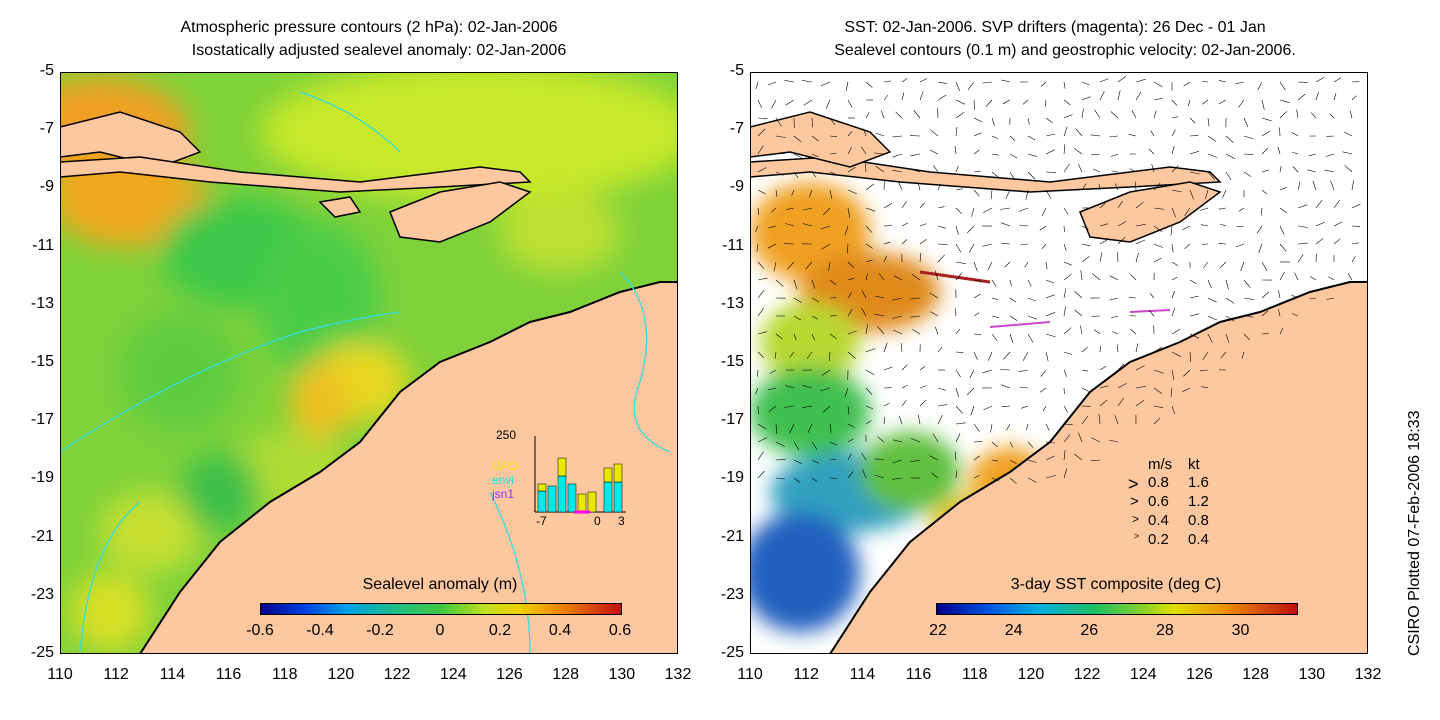  Describe the element at coordinates (260, 630) in the screenshot. I see `left-colorbar-tick: -0.6` at that location.